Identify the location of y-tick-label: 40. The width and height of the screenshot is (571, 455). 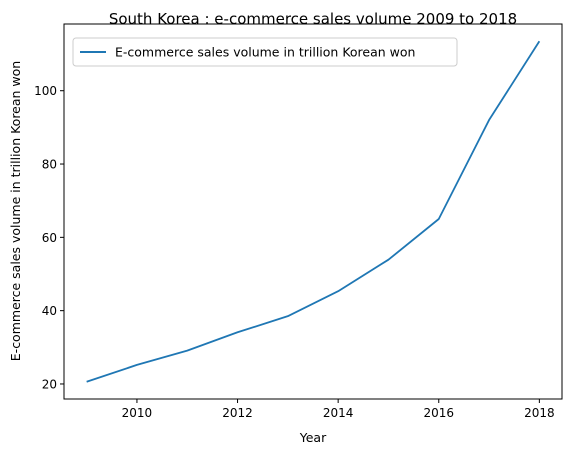
(49, 311).